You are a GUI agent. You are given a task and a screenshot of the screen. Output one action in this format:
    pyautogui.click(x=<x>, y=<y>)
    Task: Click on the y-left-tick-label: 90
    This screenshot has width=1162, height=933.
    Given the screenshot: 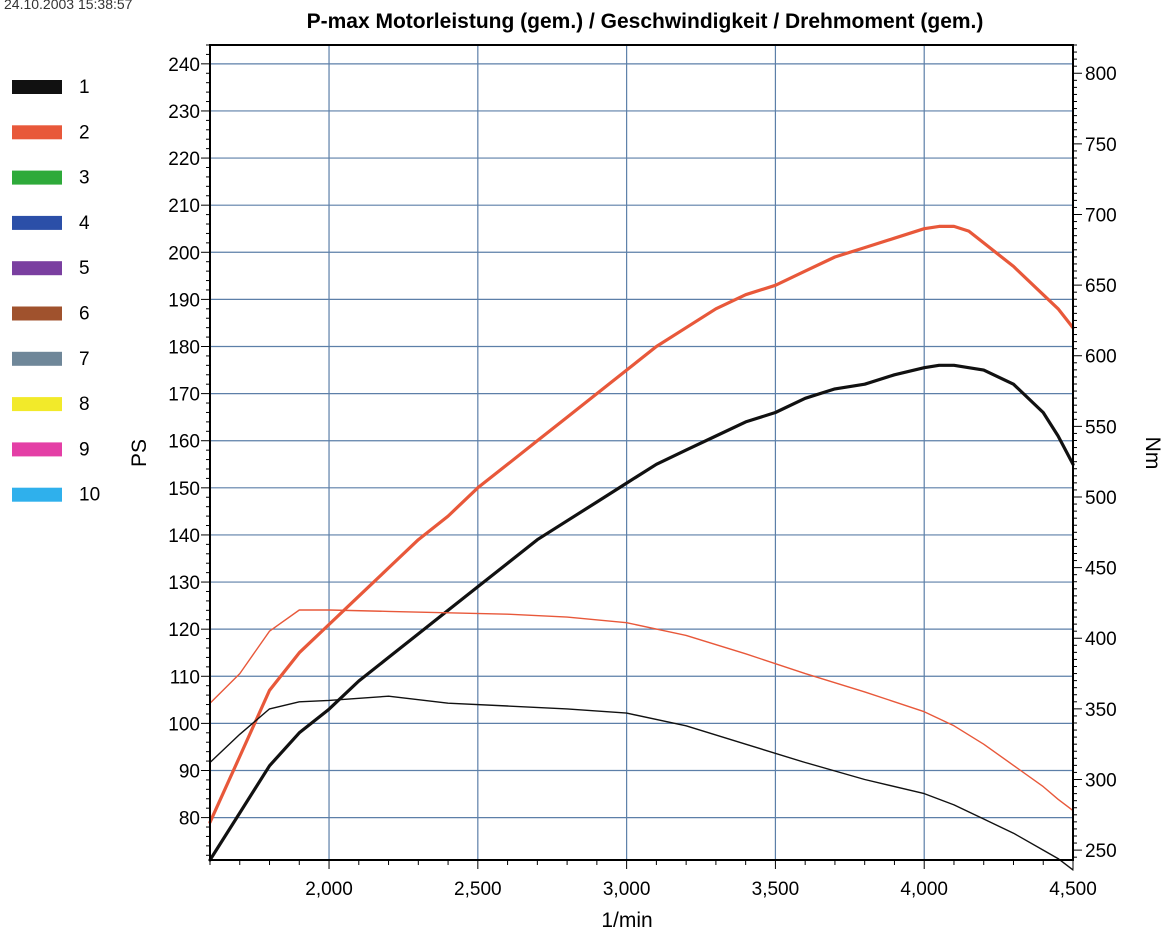 What is the action you would take?
    pyautogui.click(x=189, y=771)
    